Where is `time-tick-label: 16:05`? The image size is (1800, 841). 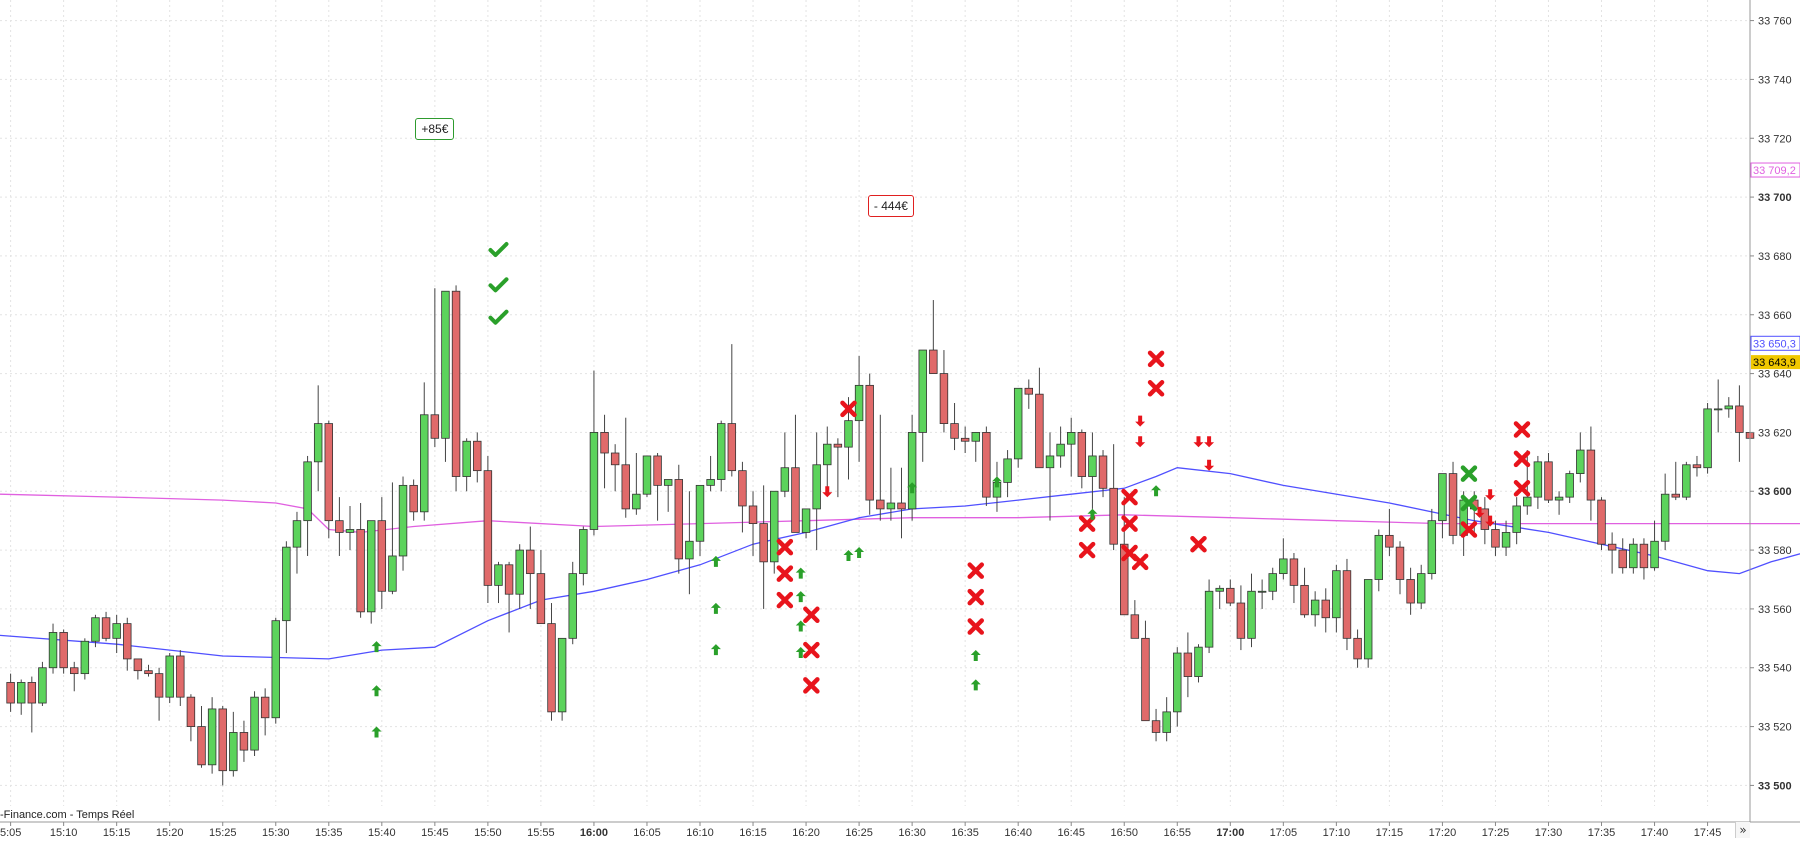
time-tick-label: 16:05 is located at coordinates (647, 833).